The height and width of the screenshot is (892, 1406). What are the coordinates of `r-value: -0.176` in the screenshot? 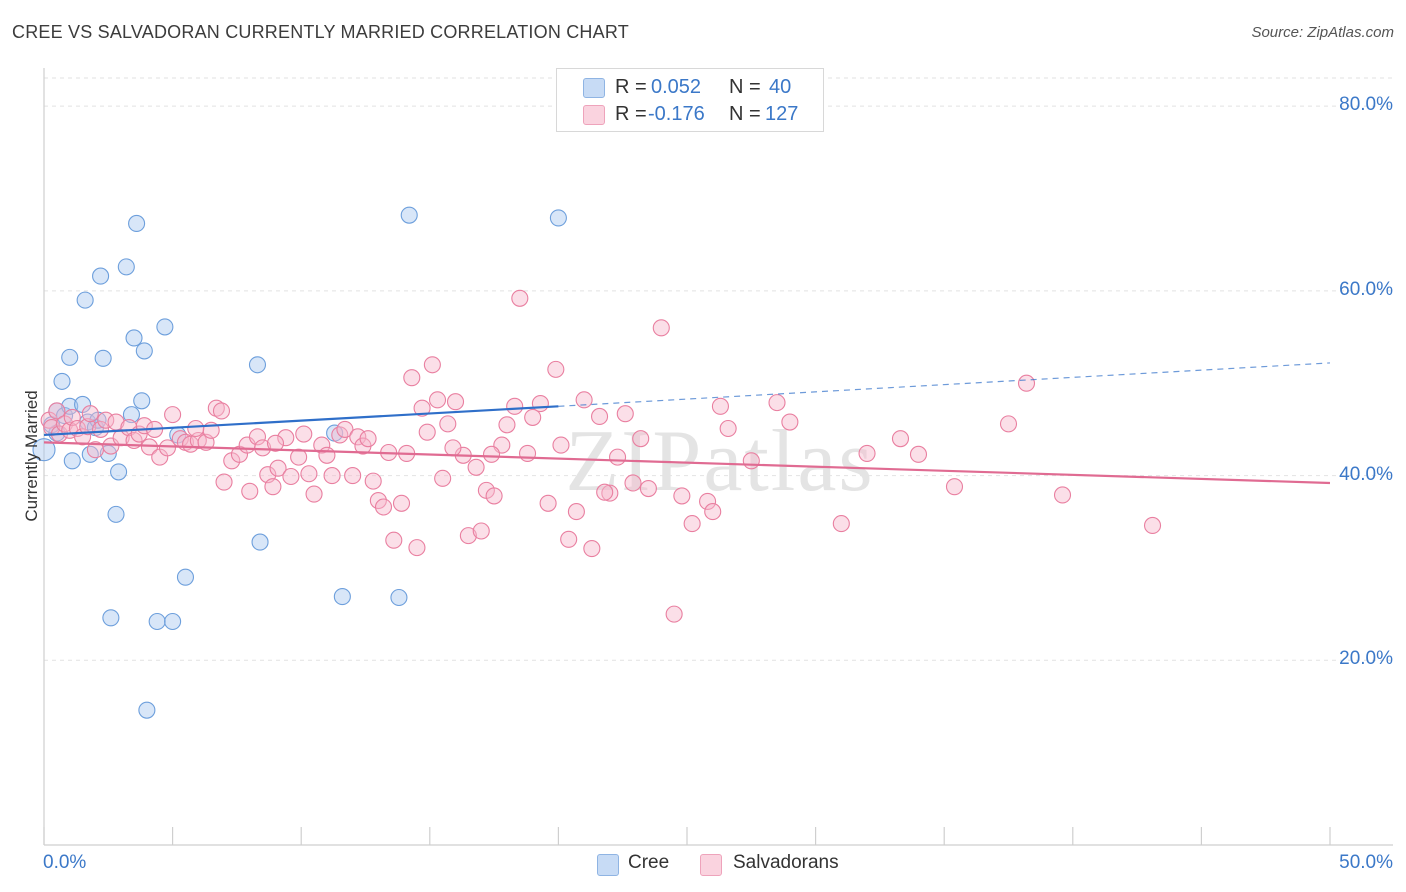 It's located at (676, 114).